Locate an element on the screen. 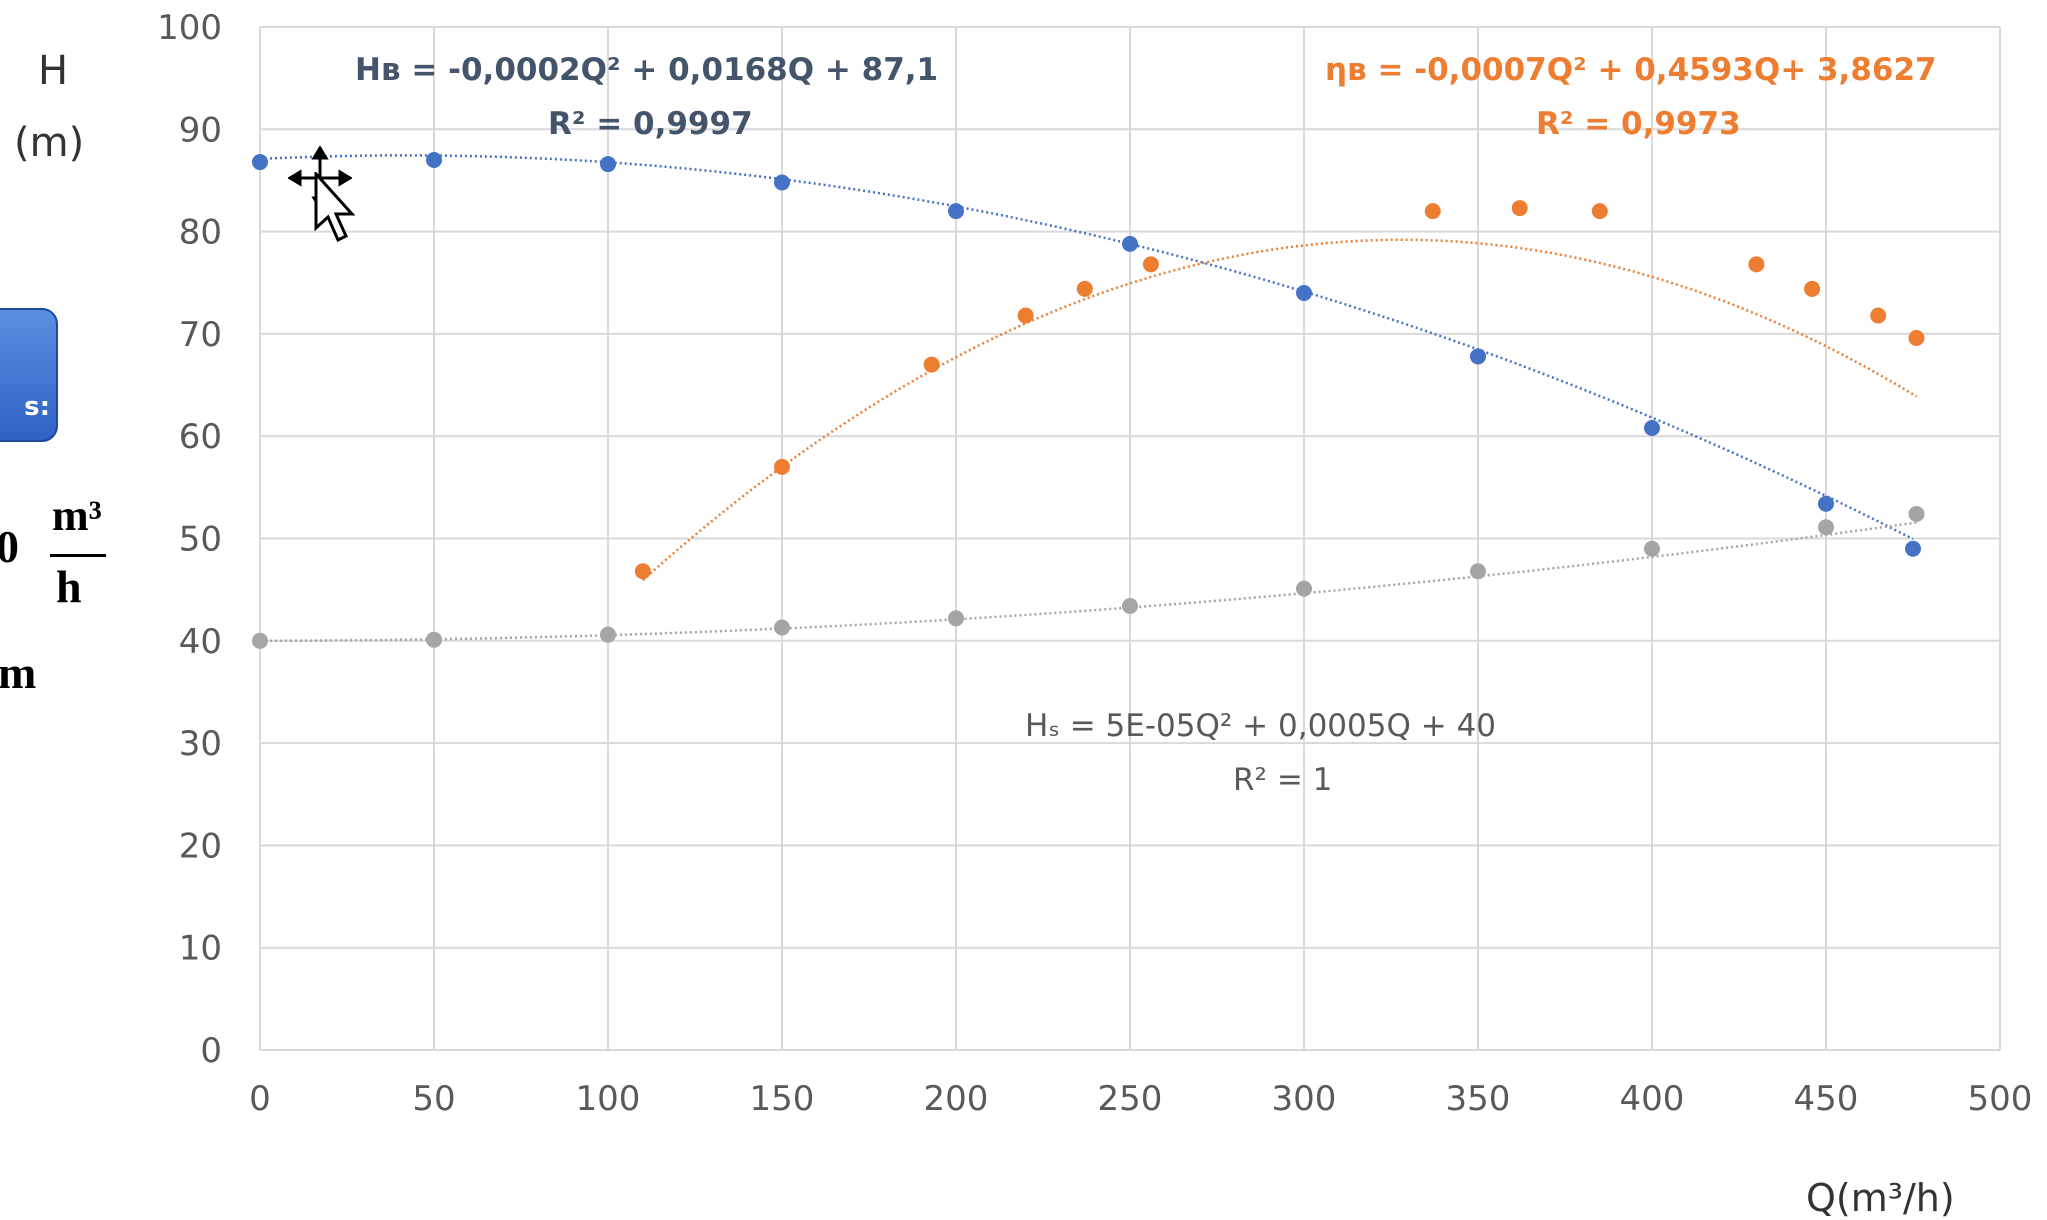 The image size is (2047, 1220). x-tick-label: 100 is located at coordinates (608, 1099).